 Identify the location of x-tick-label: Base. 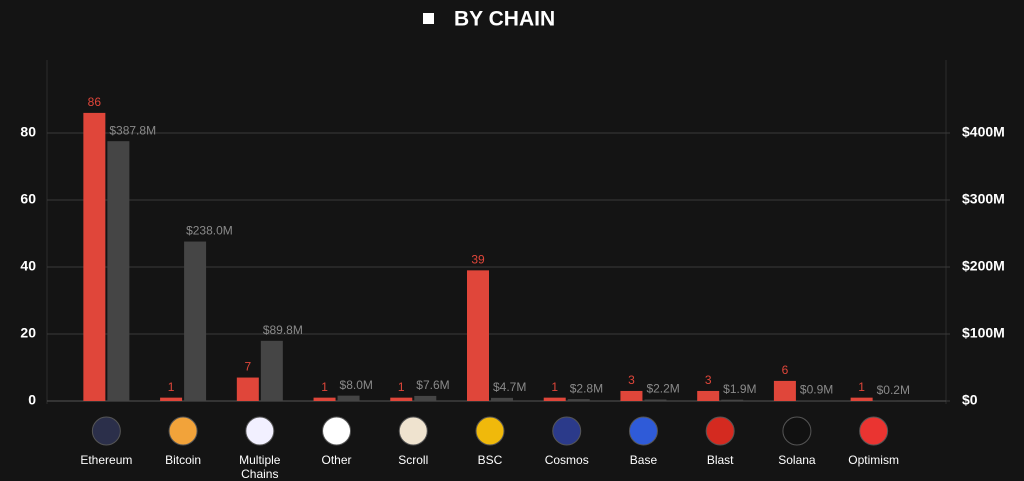
(643, 460).